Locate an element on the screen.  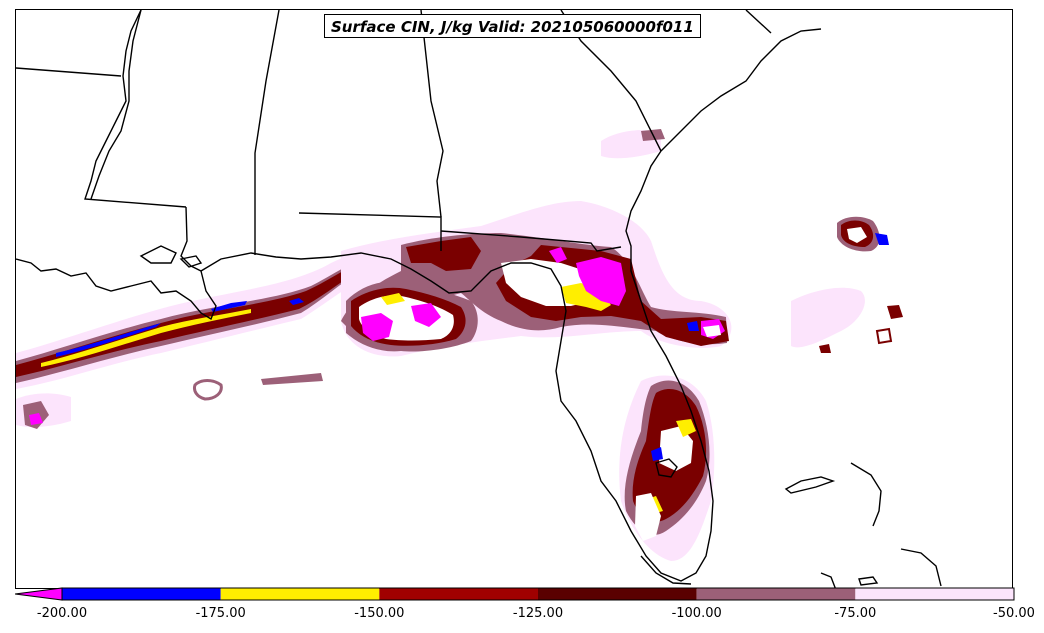
colorbar-tick-label: -175.00 is located at coordinates (220, 613).